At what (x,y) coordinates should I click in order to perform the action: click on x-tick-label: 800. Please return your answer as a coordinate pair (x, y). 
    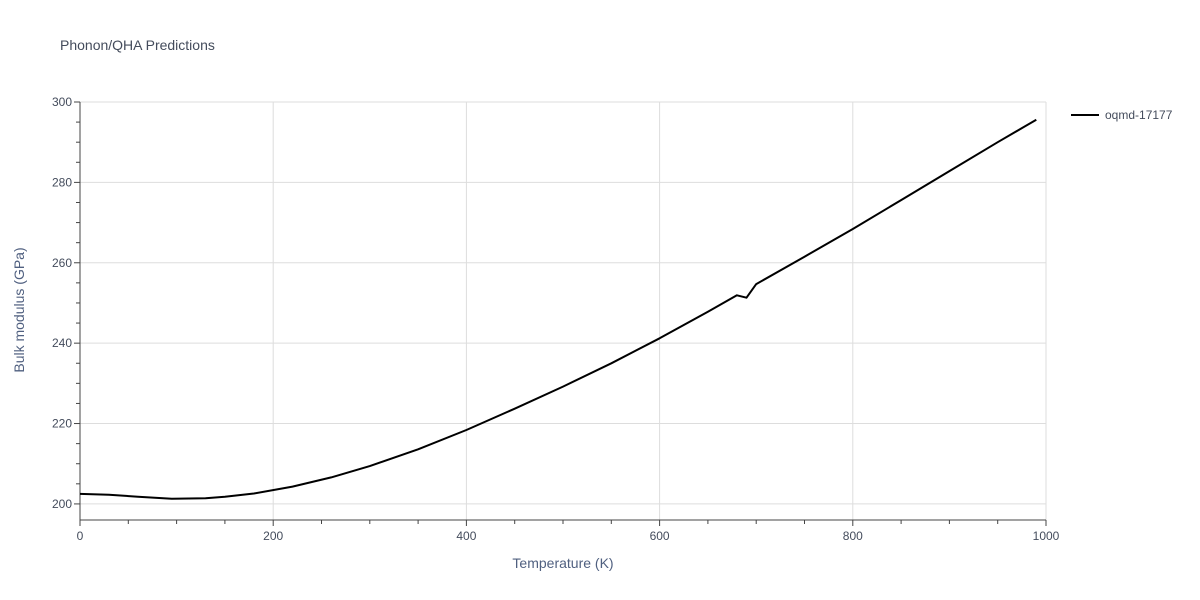
    Looking at the image, I should click on (853, 536).